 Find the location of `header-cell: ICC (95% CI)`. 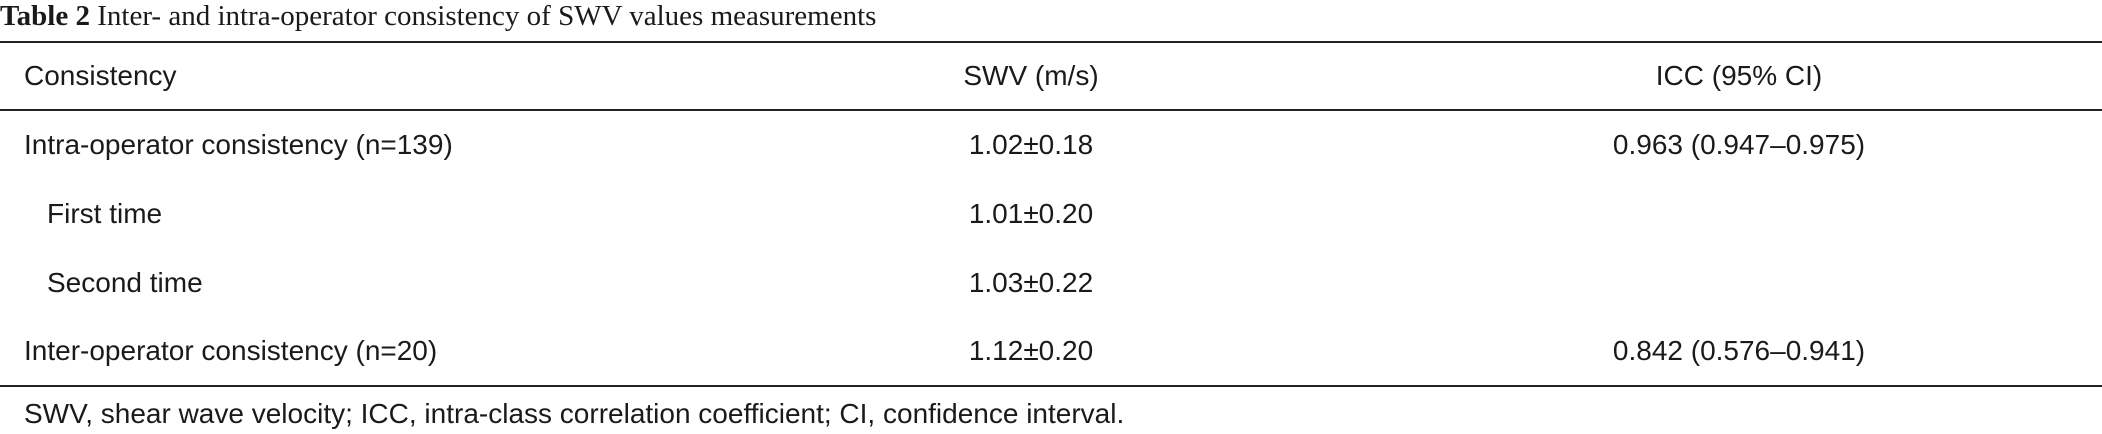

header-cell: ICC (95% CI) is located at coordinates (1739, 75).